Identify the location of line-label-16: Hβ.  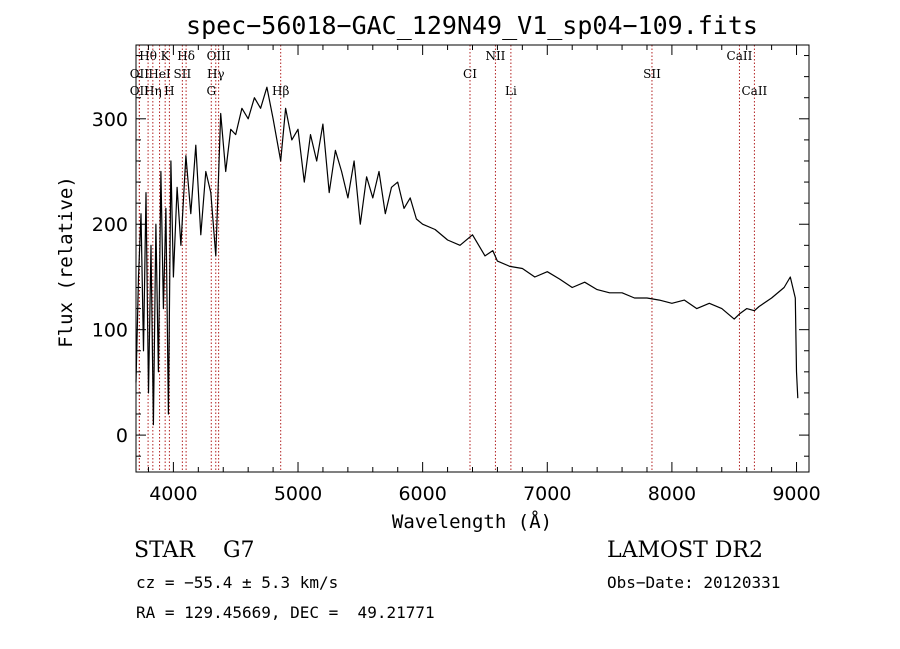
(280, 91).